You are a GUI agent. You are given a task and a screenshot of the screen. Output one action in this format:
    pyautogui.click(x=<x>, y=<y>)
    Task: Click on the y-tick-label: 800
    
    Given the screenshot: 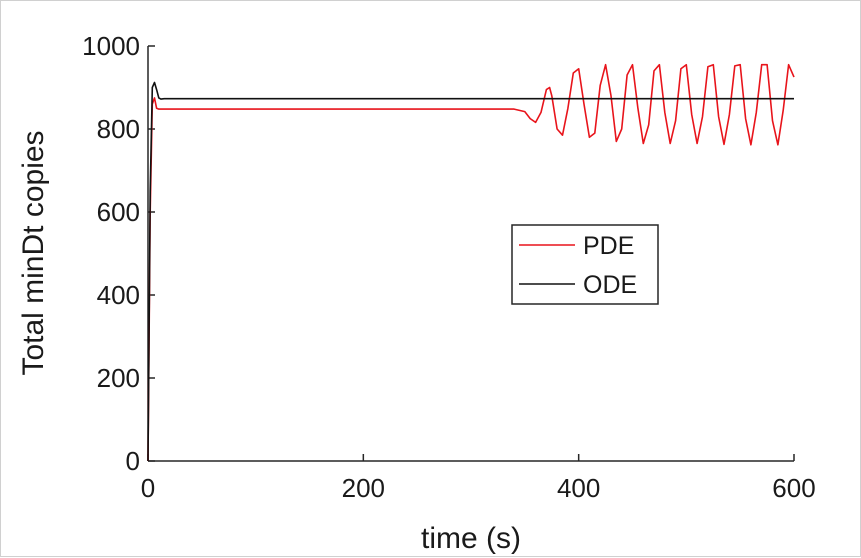 What is the action you would take?
    pyautogui.click(x=118, y=129)
    